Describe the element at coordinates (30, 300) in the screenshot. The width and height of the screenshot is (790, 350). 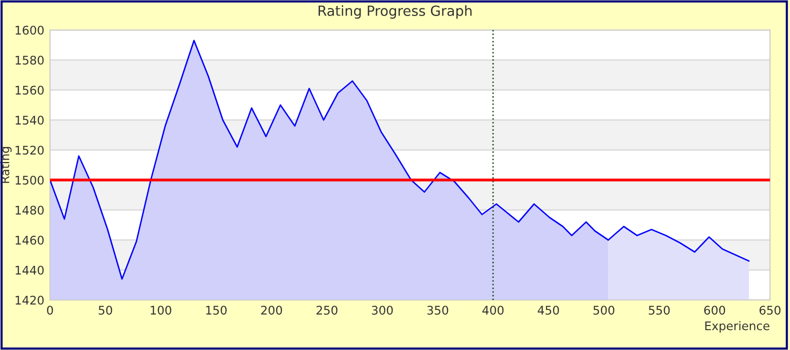
I see `y-tick-label: 1420` at that location.